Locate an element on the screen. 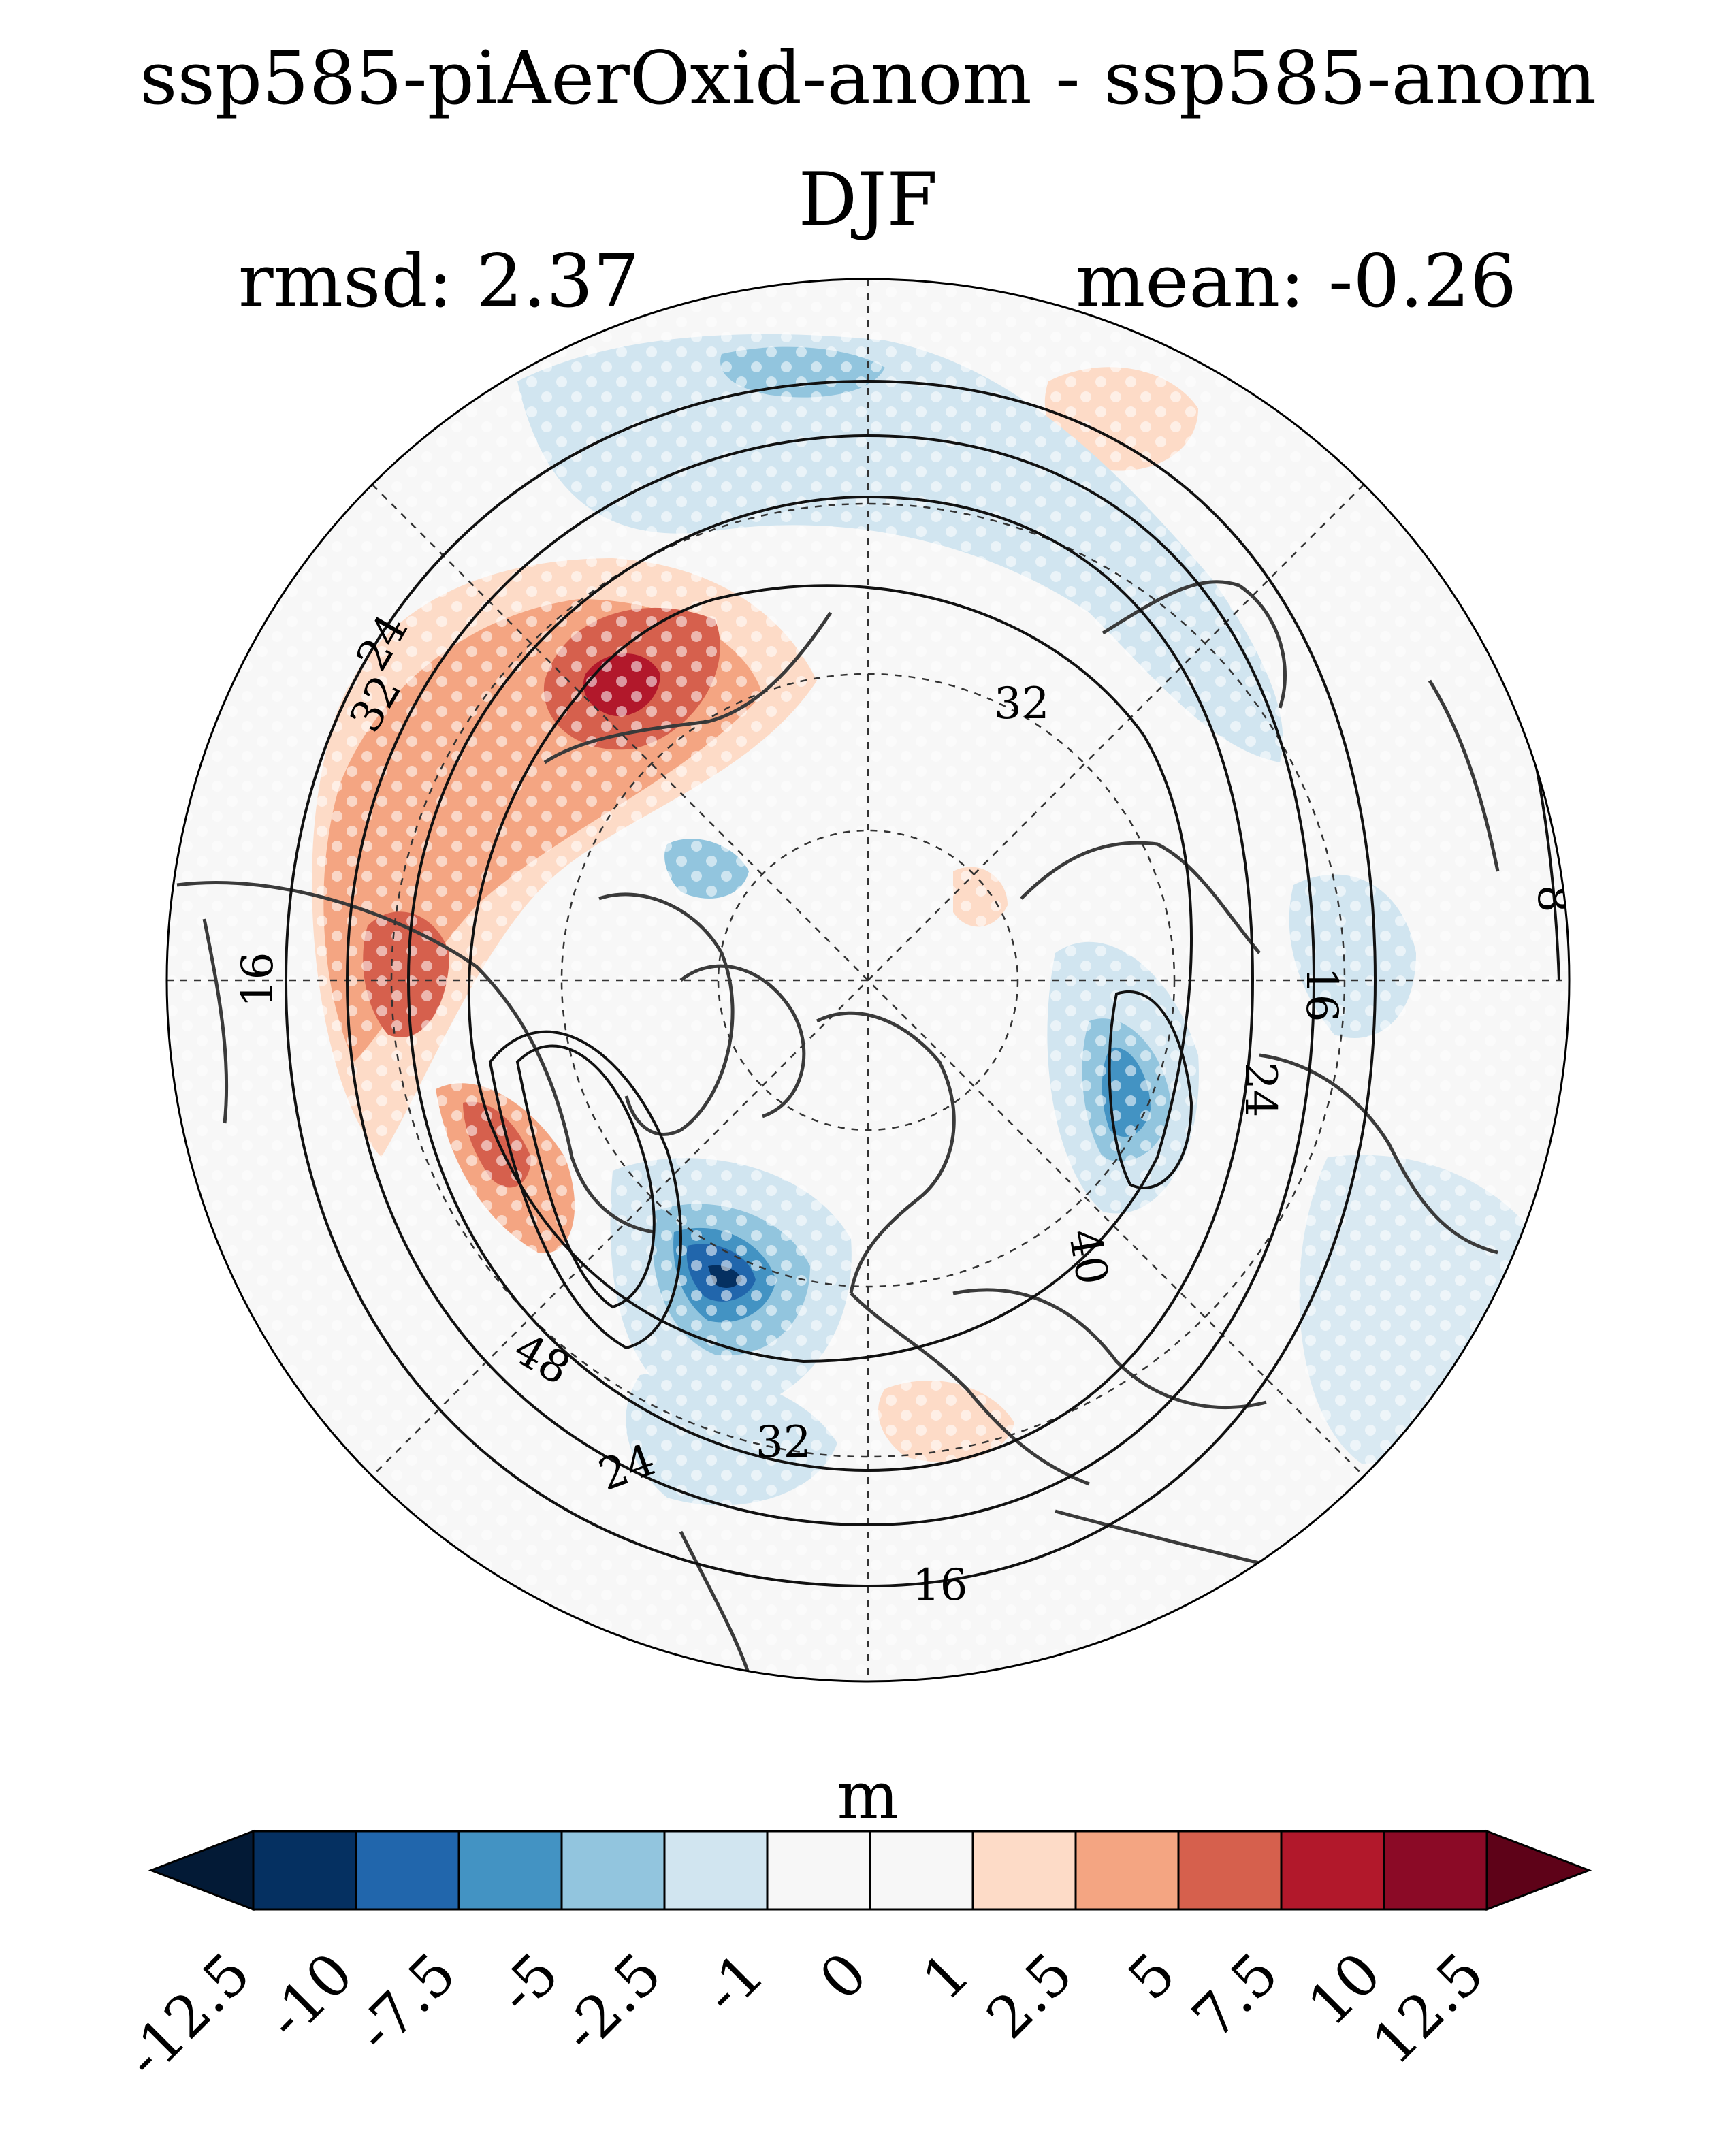  colorbar-tick-label: 2.5 is located at coordinates (1029, 1996).